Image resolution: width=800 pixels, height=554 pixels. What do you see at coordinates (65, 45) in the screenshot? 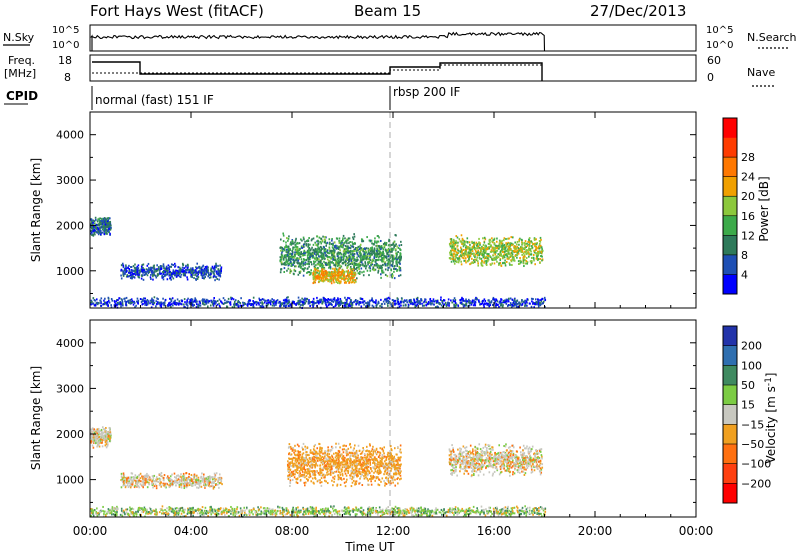
I see `noise-tick-left-bottom: 10^0` at bounding box center [65, 45].